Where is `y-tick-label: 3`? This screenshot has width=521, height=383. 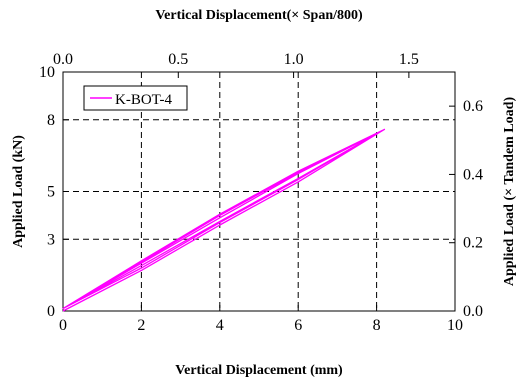
y-tick-label: 3 is located at coordinates (51, 239).